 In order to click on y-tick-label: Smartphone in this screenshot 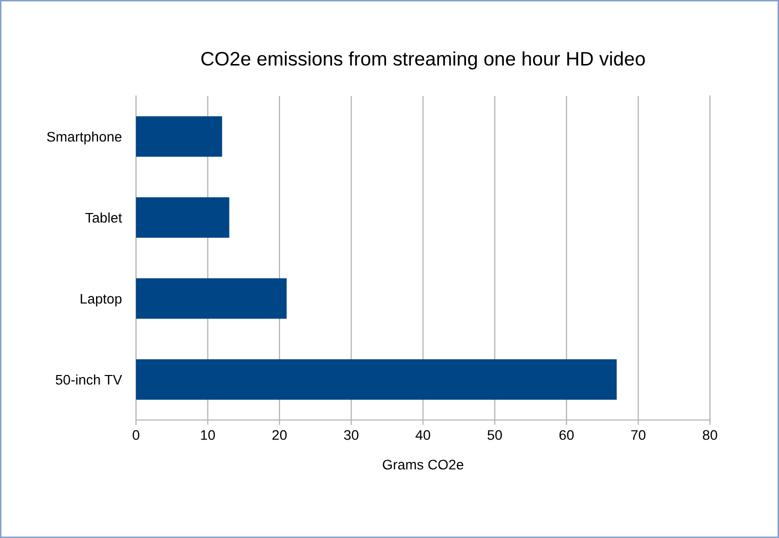, I will do `click(84, 137)`.